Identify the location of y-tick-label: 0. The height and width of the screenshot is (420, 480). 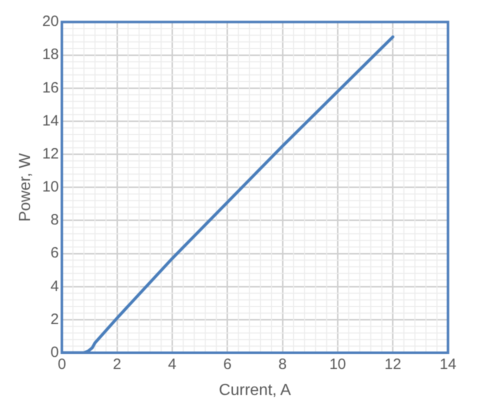
(54, 352).